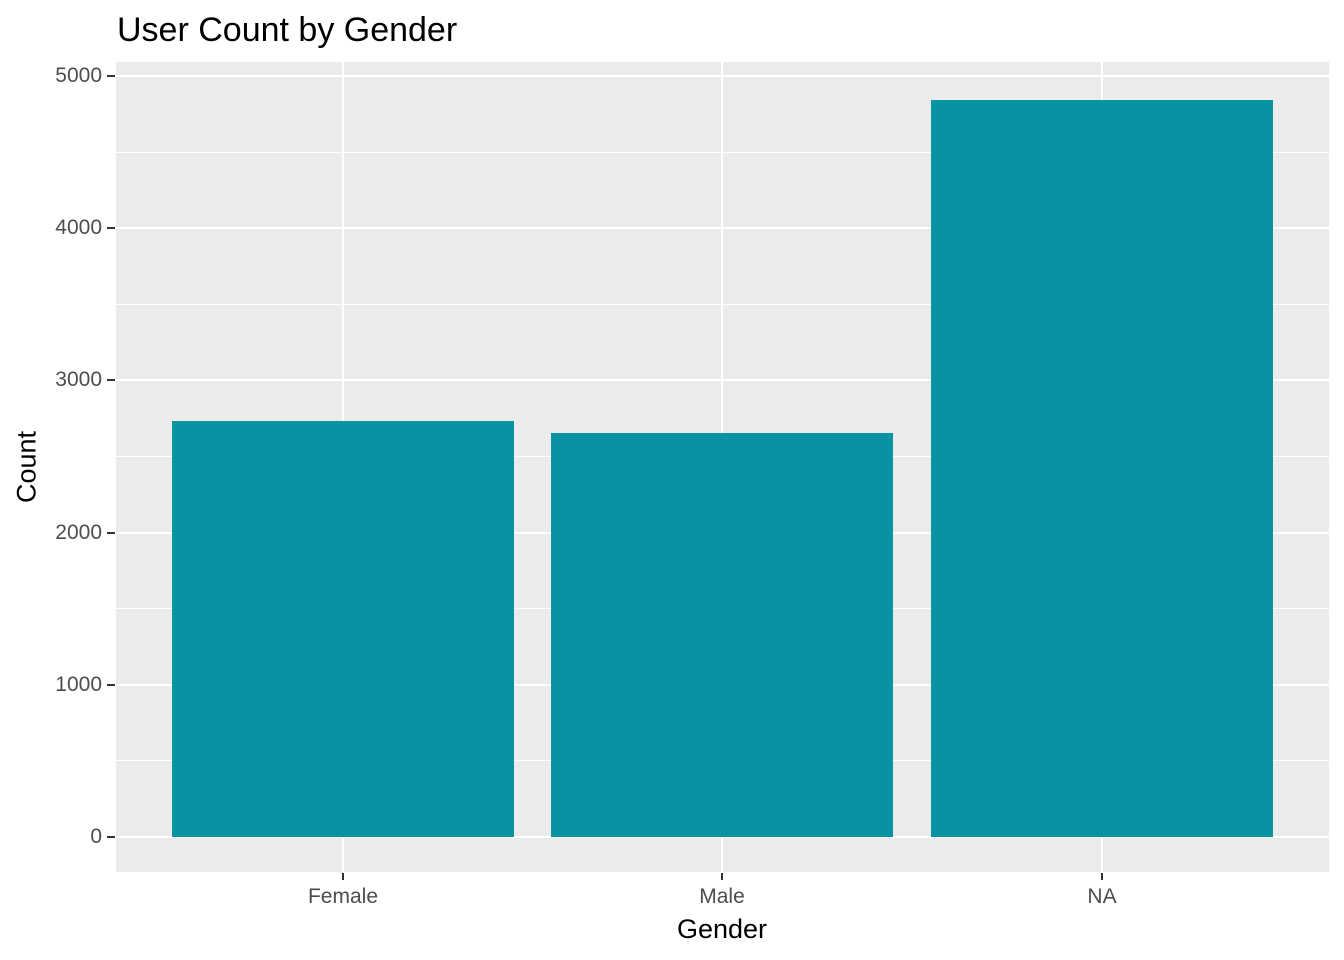  I want to click on y-tick-mark-2000, so click(111, 532).